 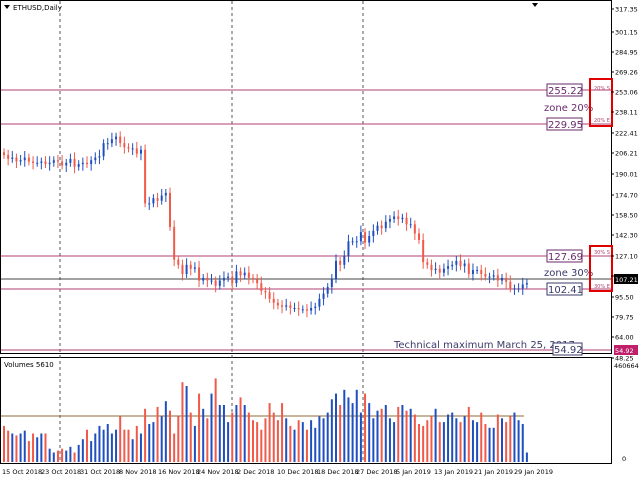 What do you see at coordinates (37, 8) in the screenshot?
I see `symbol-title: ETHUSD,Daily` at bounding box center [37, 8].